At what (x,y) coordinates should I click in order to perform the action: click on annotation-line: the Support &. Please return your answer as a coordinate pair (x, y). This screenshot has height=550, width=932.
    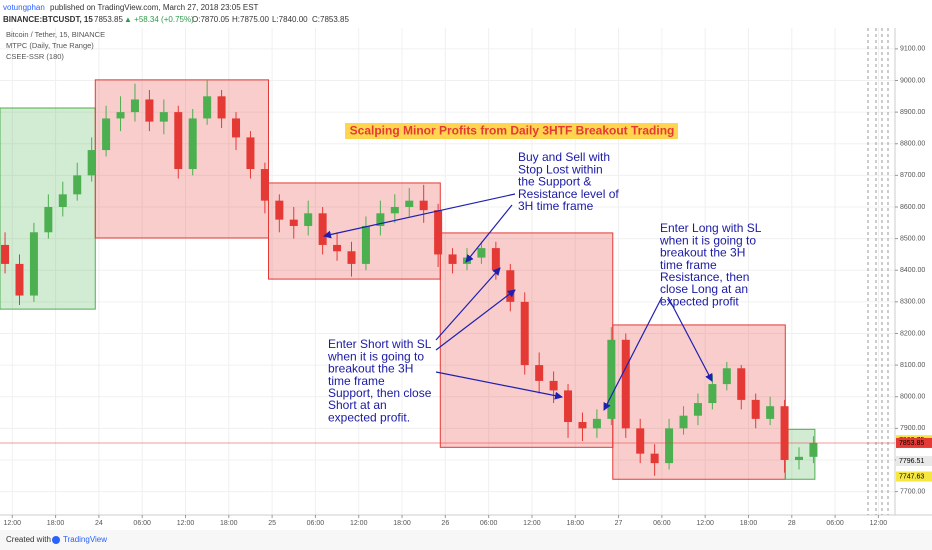
    Looking at the image, I should click on (554, 182).